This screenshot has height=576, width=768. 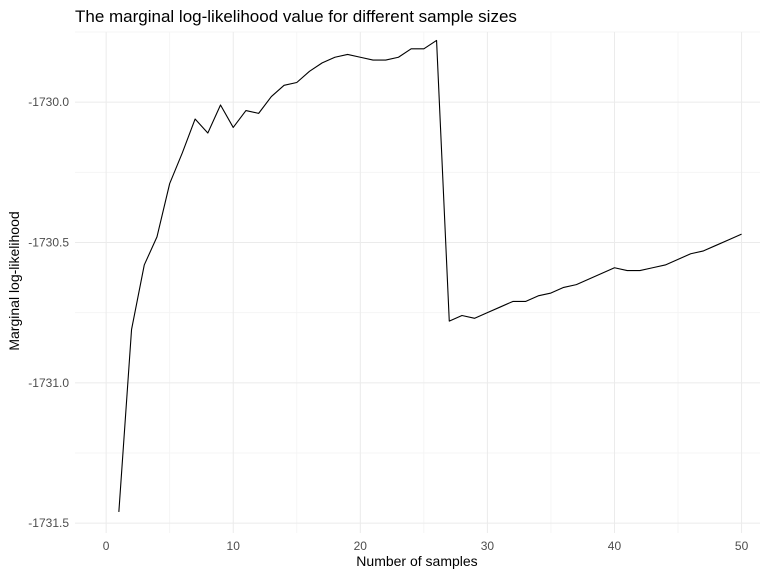 What do you see at coordinates (48, 312) in the screenshot?
I see `y-axis-ticks: -1731.5 -1731.0 -1730.5 -1730.0` at bounding box center [48, 312].